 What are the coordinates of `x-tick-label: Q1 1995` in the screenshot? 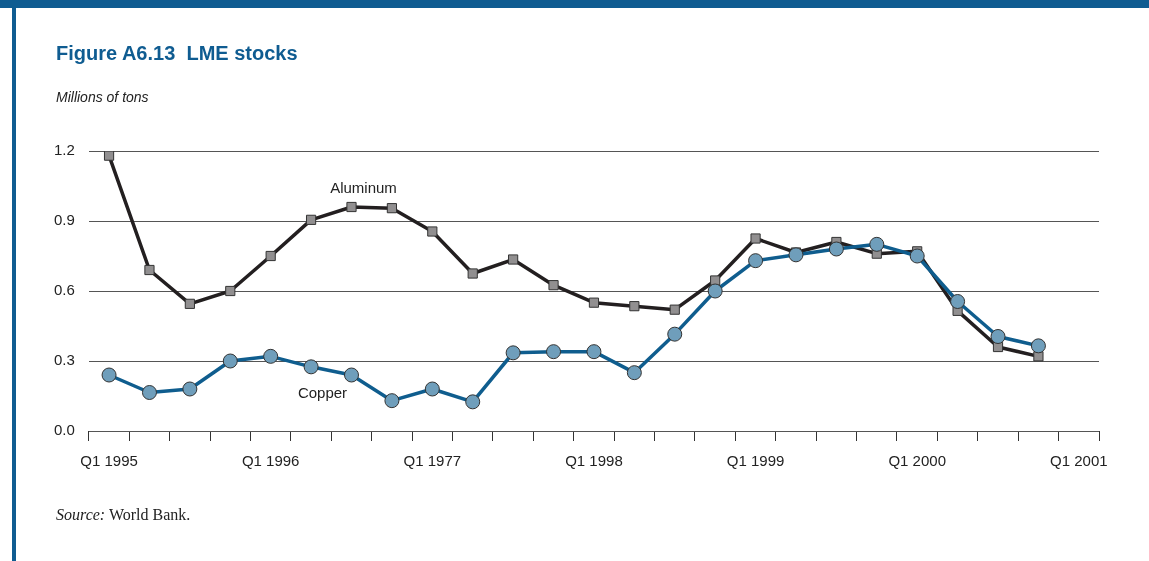 It's located at (109, 461).